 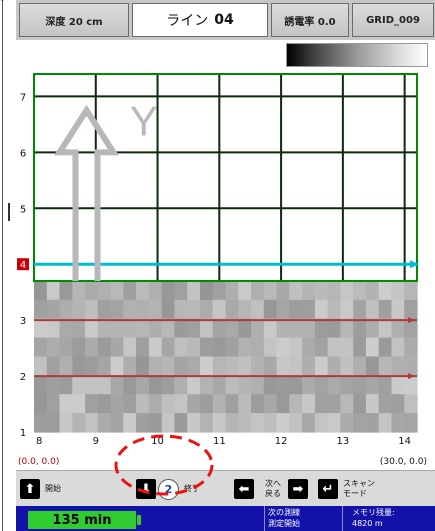 I want to click on coordinate-row: (0.0, 0.0) (30.0, 0.0), so click(x=225, y=463).